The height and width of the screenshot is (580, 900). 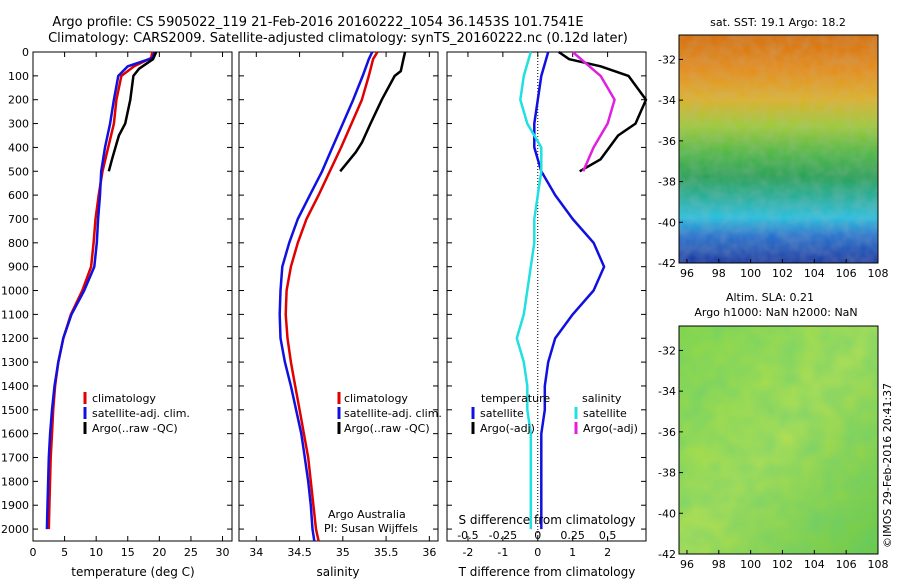 I want to click on pi-note: PI: Susan Wijffels, so click(x=371, y=528).